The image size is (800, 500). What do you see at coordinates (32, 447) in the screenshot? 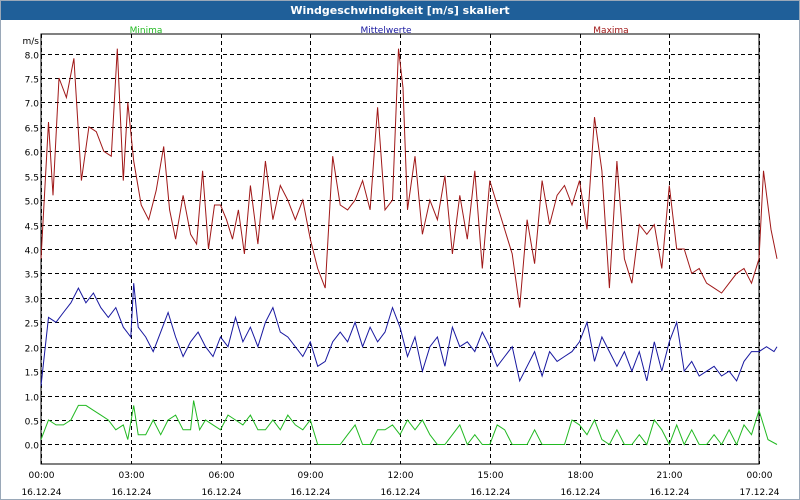
I see `y-tick-label: 0.0` at bounding box center [32, 447].